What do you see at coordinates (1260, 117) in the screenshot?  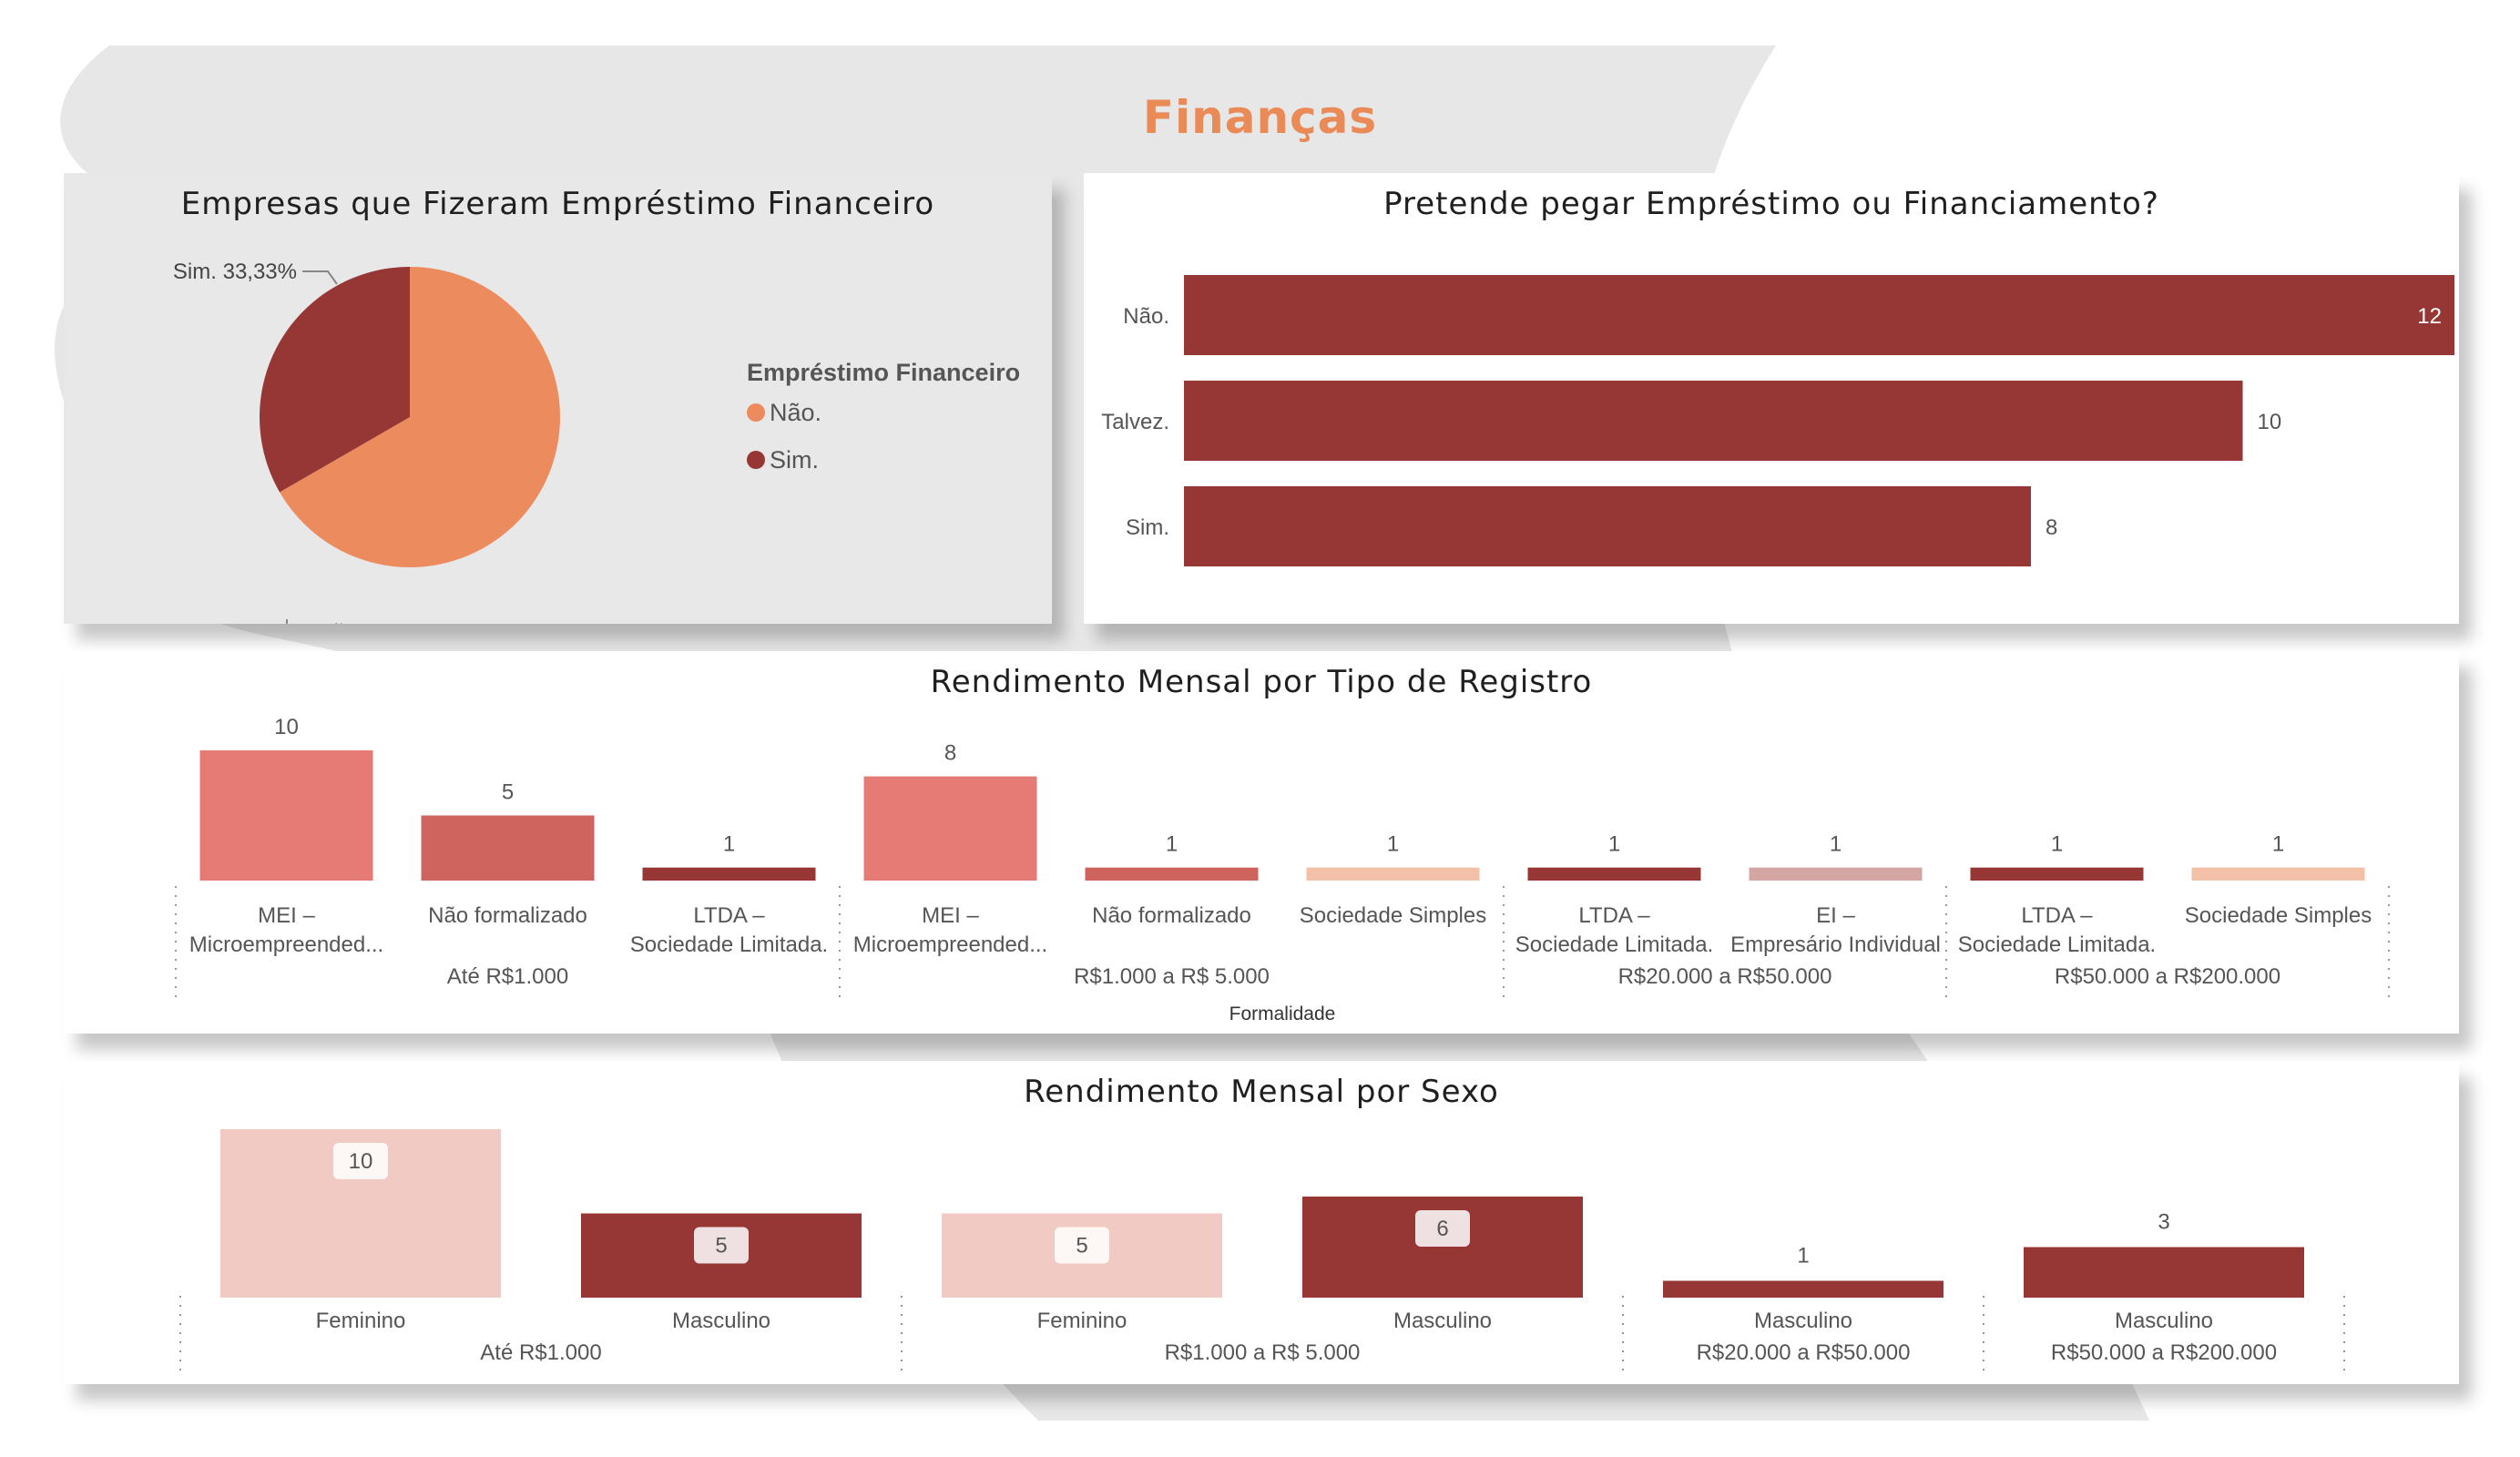 I see `page-title: Finanças` at bounding box center [1260, 117].